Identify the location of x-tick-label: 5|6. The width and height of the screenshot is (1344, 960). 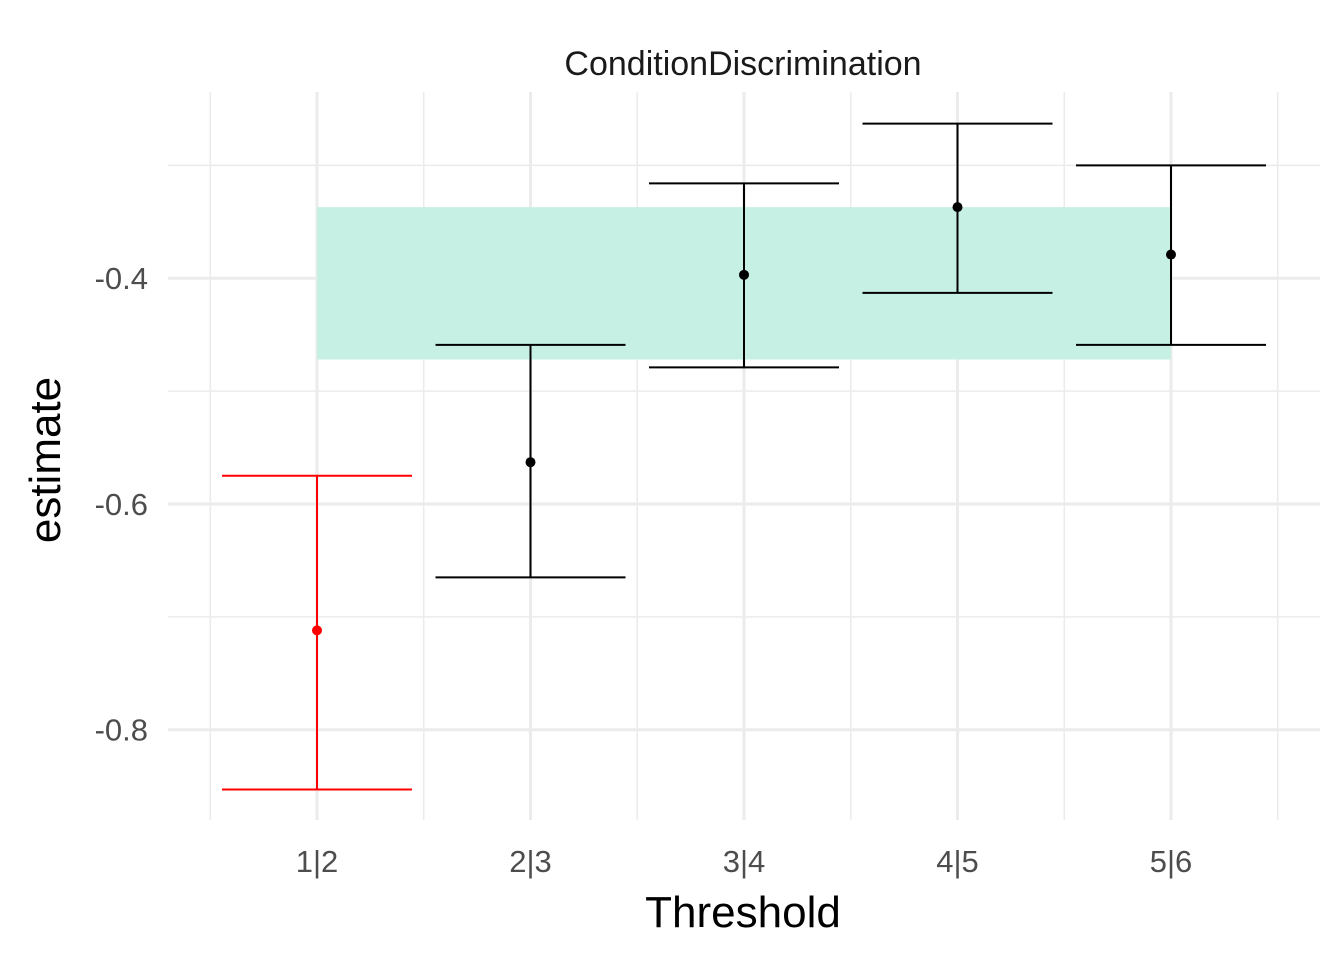
(1171, 861).